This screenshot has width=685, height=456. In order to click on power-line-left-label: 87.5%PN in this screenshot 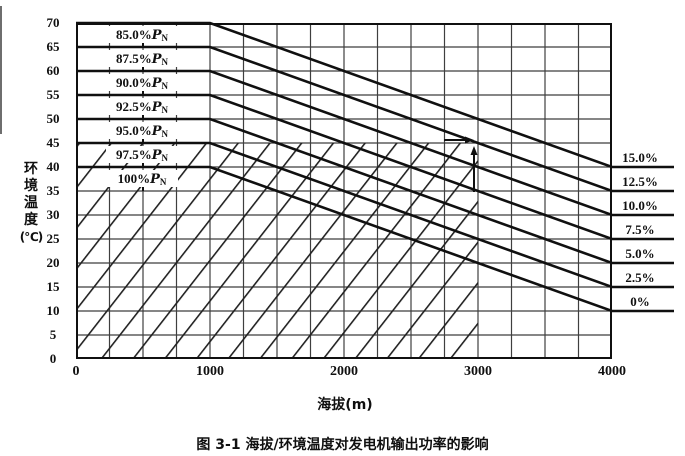, I will do `click(142, 60)`.